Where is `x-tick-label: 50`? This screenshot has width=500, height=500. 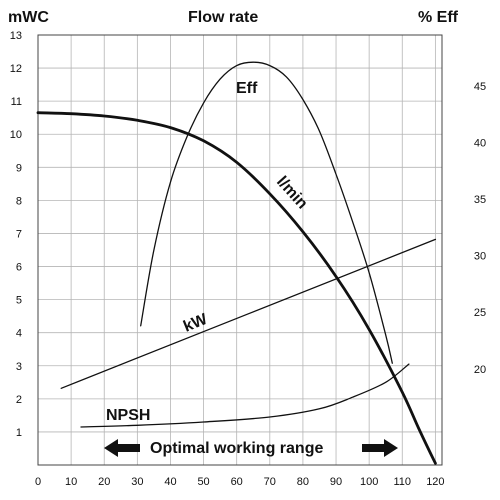
x-tick-label: 50 is located at coordinates (203, 482).